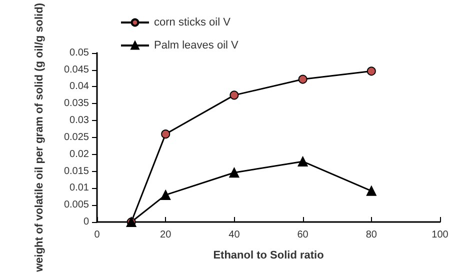 This screenshot has width=474, height=279. I want to click on x-tick-label: 60, so click(303, 235).